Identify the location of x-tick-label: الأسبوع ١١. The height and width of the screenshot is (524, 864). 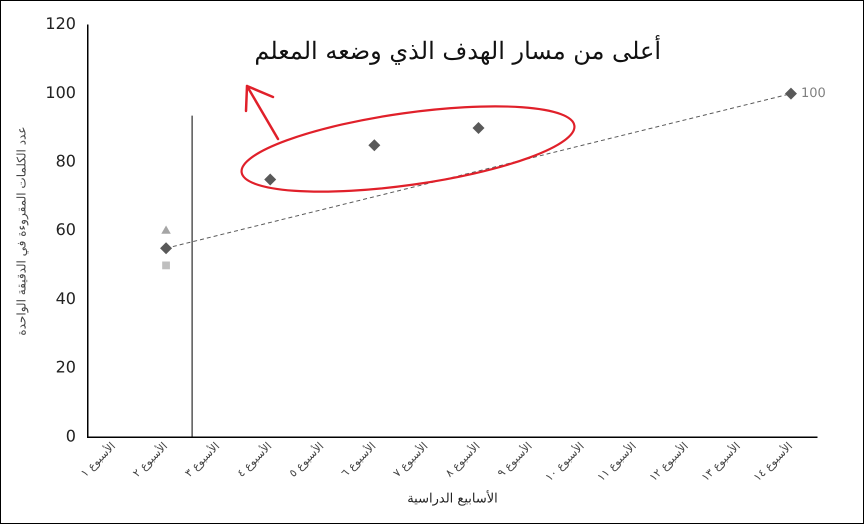
(616, 461).